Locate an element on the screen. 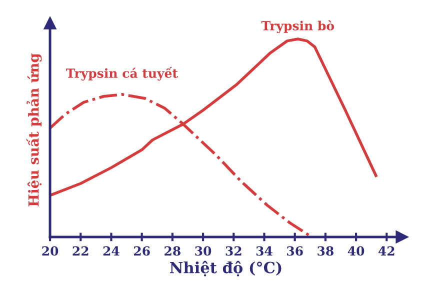 This screenshot has height=289, width=424. x-tick-label: 42 is located at coordinates (386, 251).